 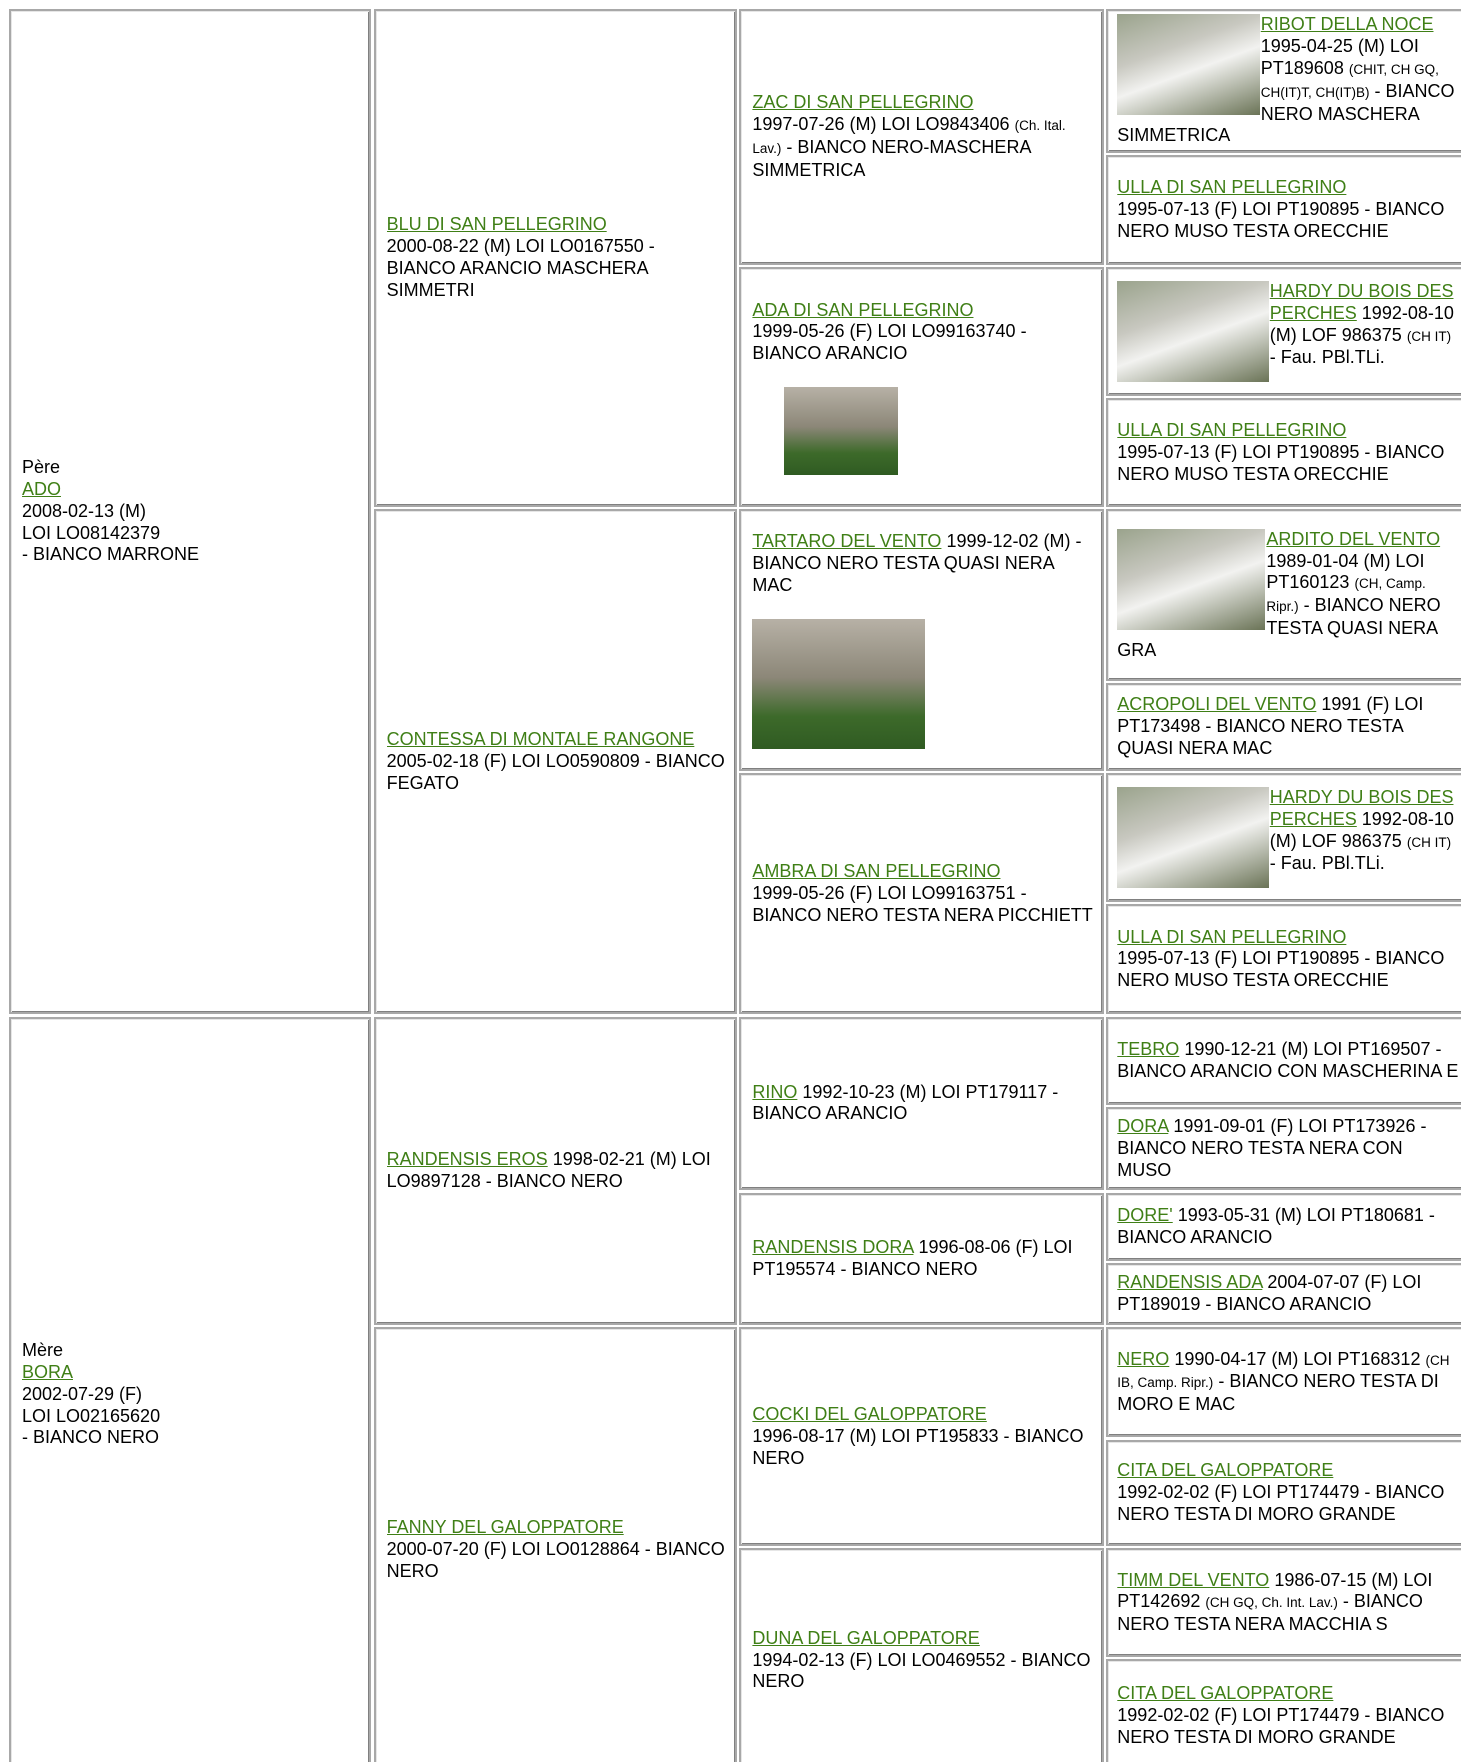 What do you see at coordinates (42, 1350) in the screenshot?
I see `parent-label: Mère` at bounding box center [42, 1350].